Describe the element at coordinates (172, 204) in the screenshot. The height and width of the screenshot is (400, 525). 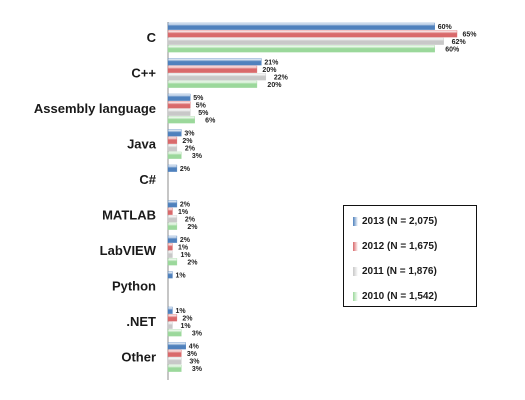
I see `bar-matlab-2013` at that location.